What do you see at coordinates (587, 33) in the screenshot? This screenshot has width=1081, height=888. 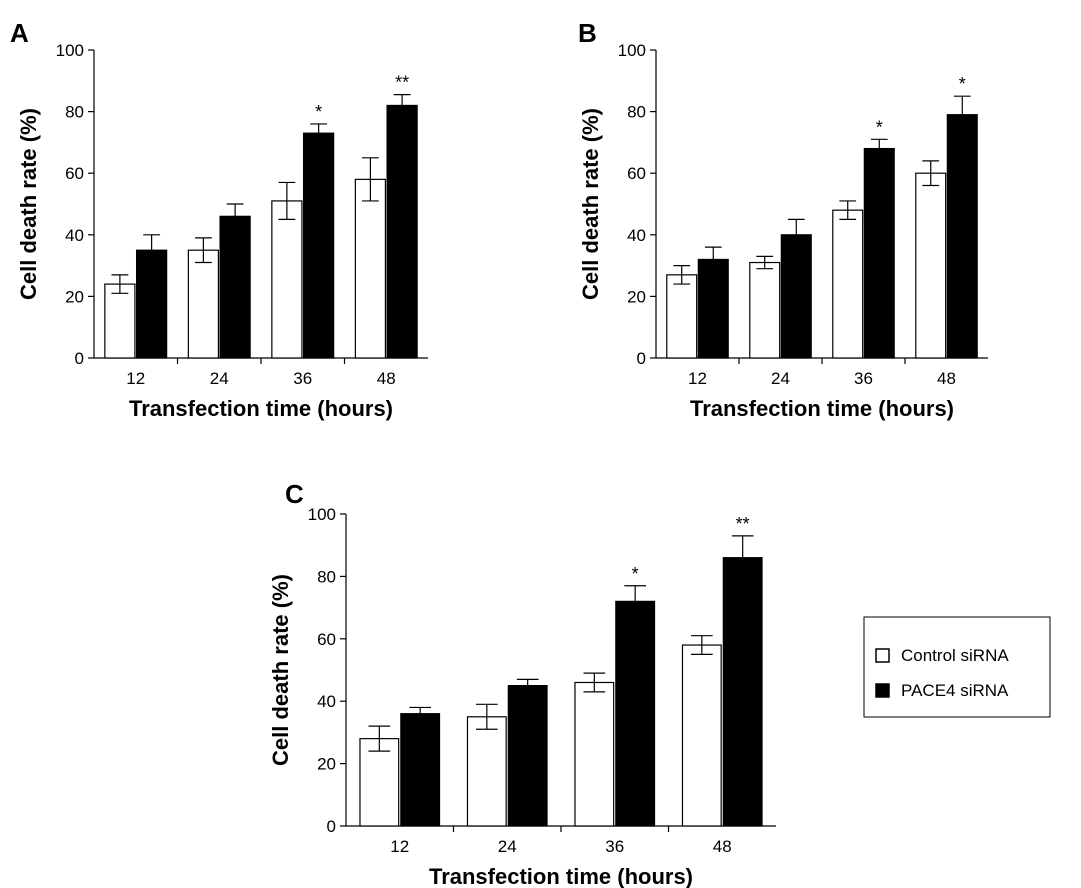 I see `panel-letter: B` at bounding box center [587, 33].